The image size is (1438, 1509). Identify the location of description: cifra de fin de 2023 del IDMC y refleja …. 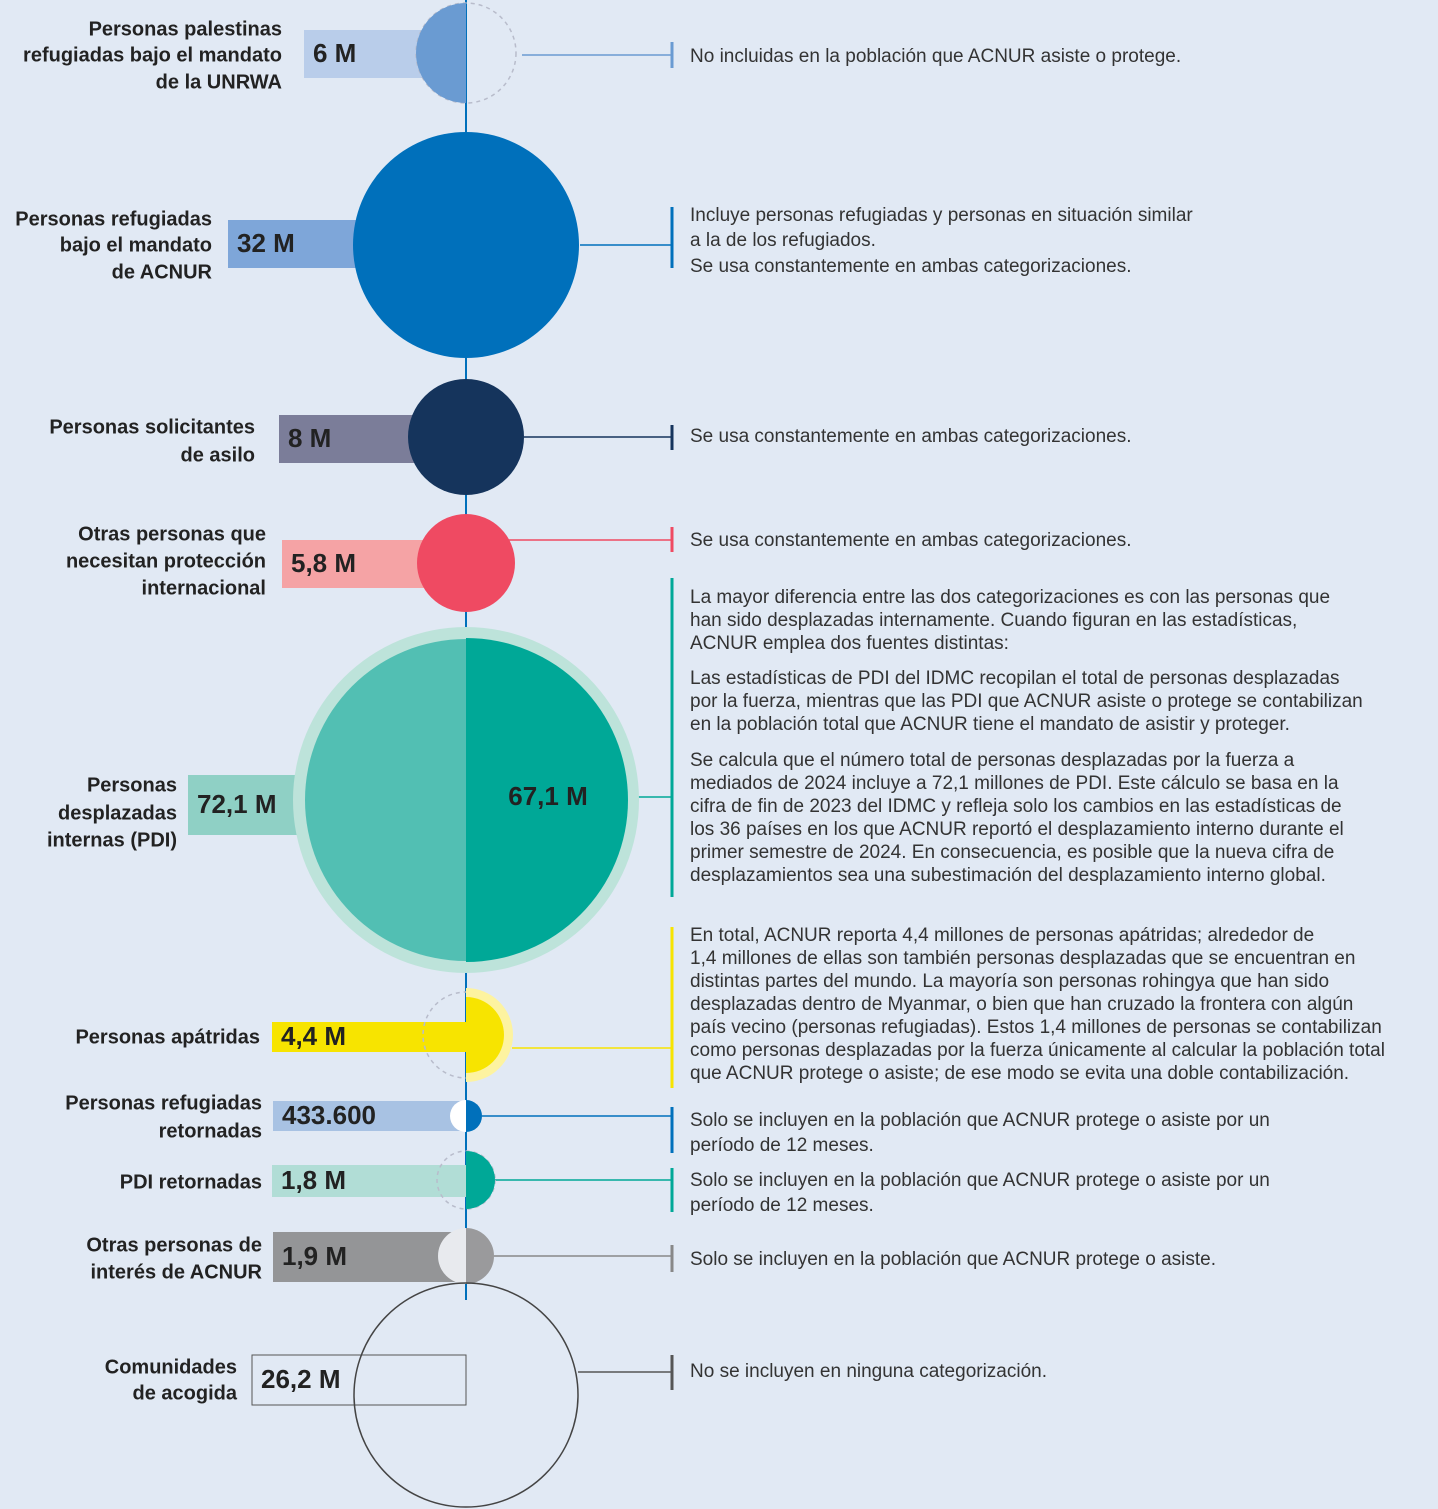
(1016, 806).